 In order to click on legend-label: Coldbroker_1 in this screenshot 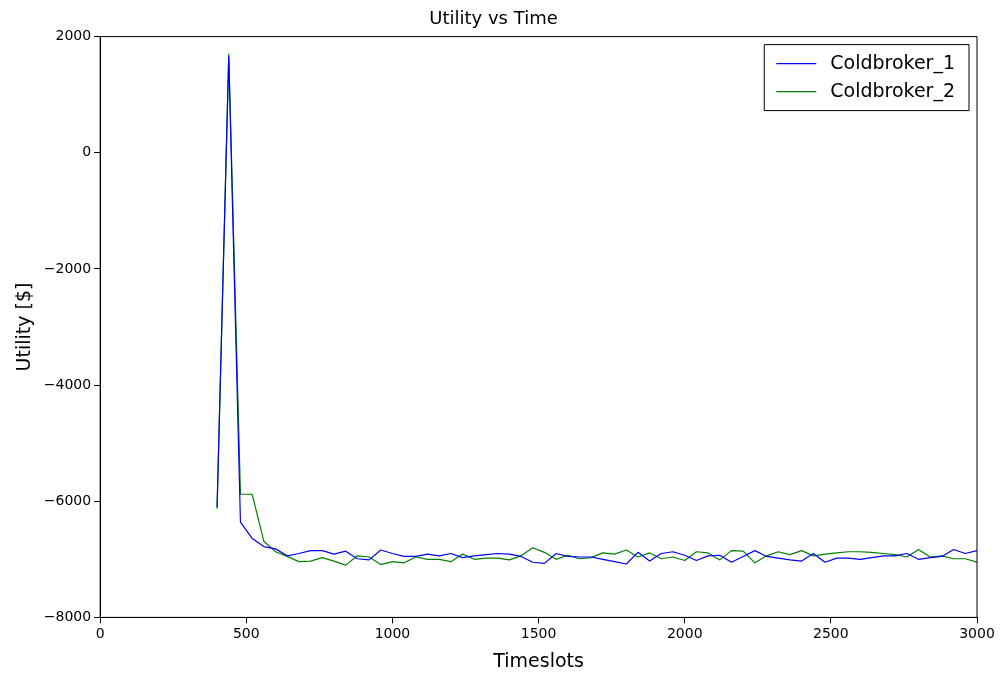, I will do `click(893, 62)`.